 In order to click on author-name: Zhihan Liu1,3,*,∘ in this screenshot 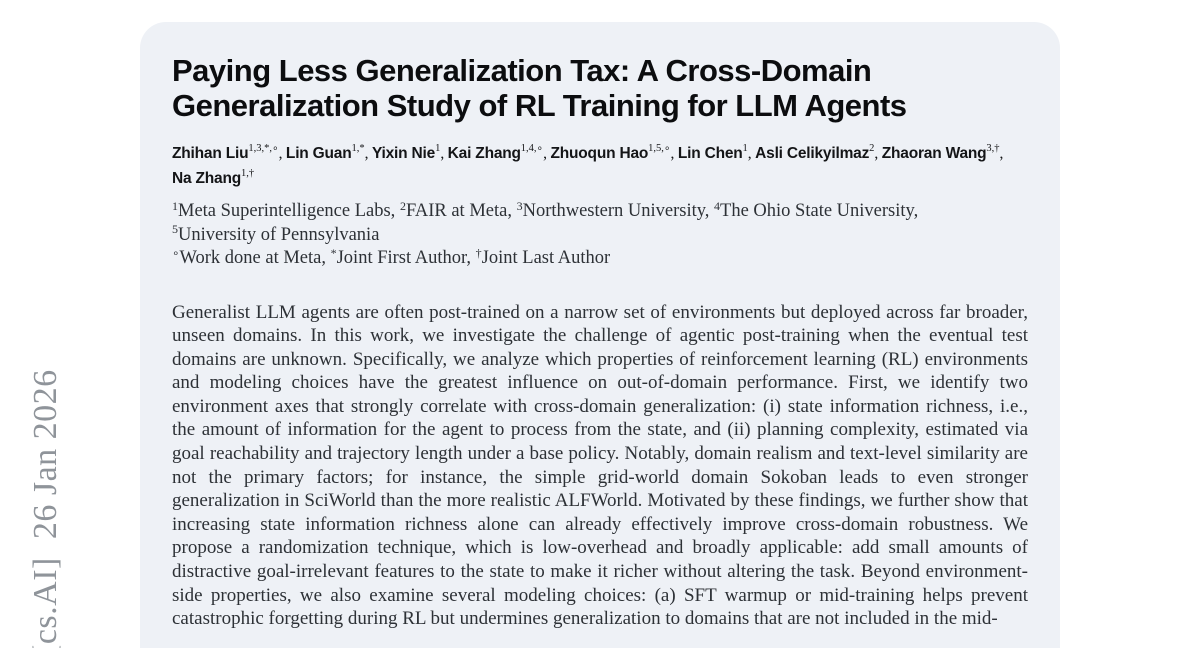, I will do `click(225, 152)`.